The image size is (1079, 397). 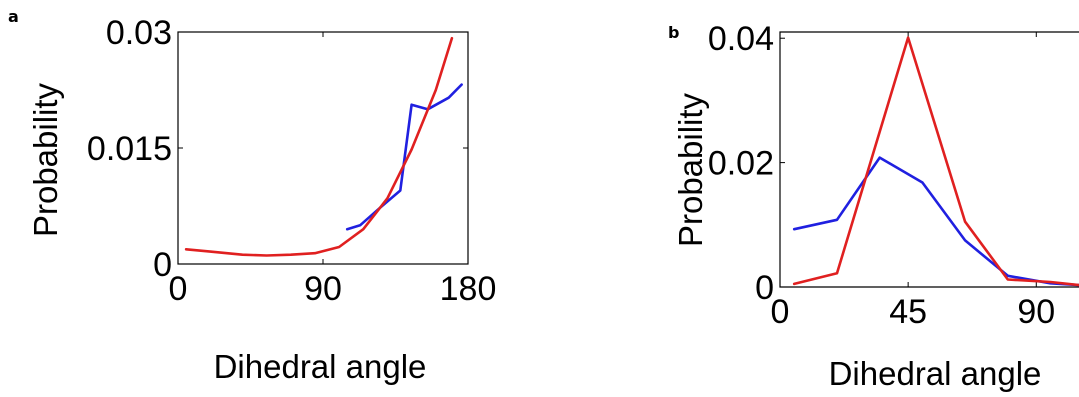 I want to click on panel-a-x-tick-label: 90, so click(x=323, y=289).